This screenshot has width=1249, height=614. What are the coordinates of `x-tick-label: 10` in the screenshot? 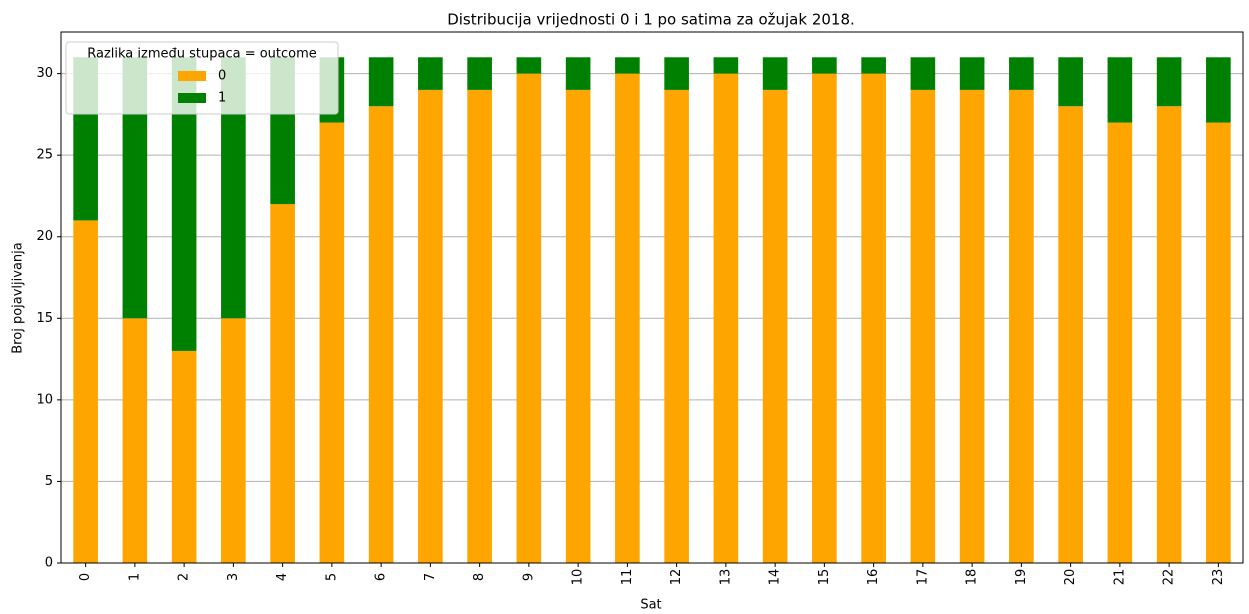 It's located at (578, 577).